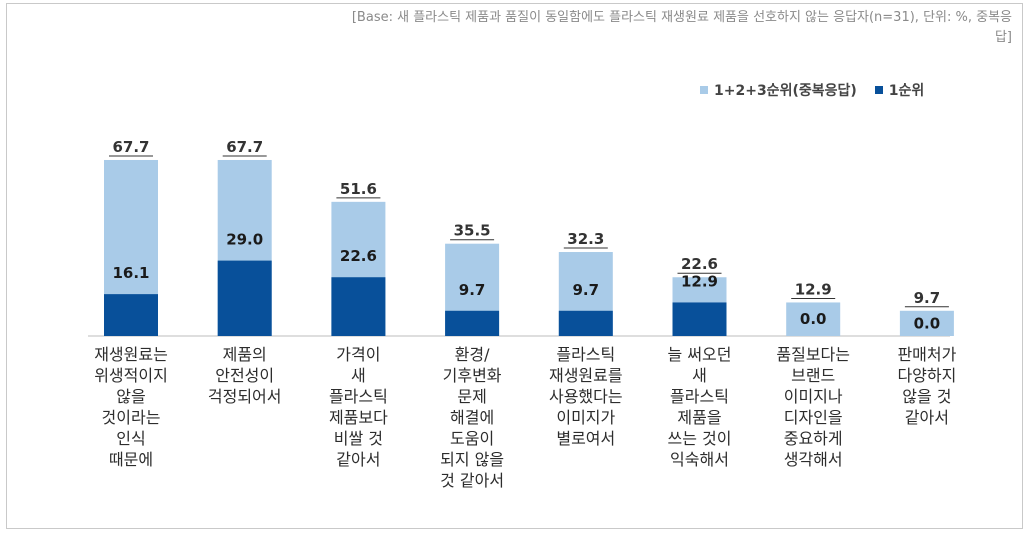 Image resolution: width=1031 pixels, height=536 pixels. Describe the element at coordinates (813, 407) in the screenshot. I see `category-label-6: 품질보다는 브랜드 이미지나 디자인을 중요하게 생각해서` at that location.